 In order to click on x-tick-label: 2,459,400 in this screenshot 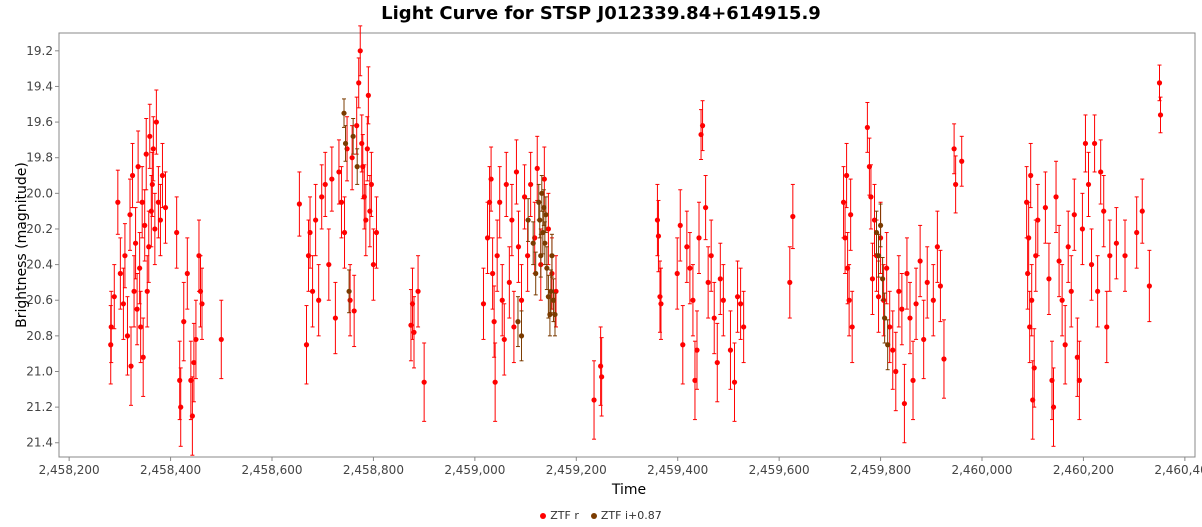, I will do `click(677, 470)`.